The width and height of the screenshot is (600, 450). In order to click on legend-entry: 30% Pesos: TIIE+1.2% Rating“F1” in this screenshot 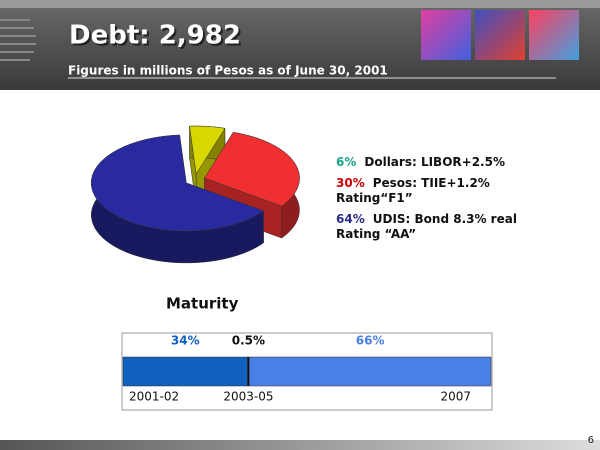, I will do `click(436, 191)`.